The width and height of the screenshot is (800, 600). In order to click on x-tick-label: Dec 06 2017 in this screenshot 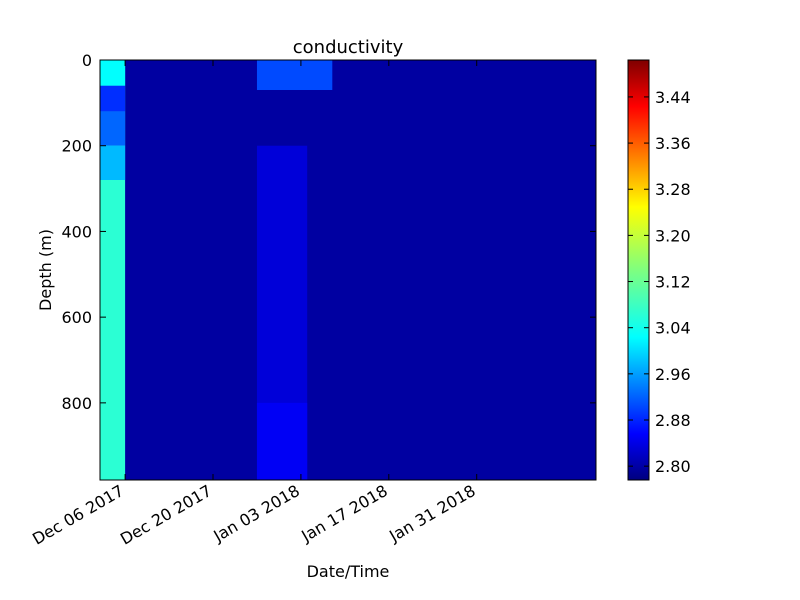, I will do `click(78, 515)`.